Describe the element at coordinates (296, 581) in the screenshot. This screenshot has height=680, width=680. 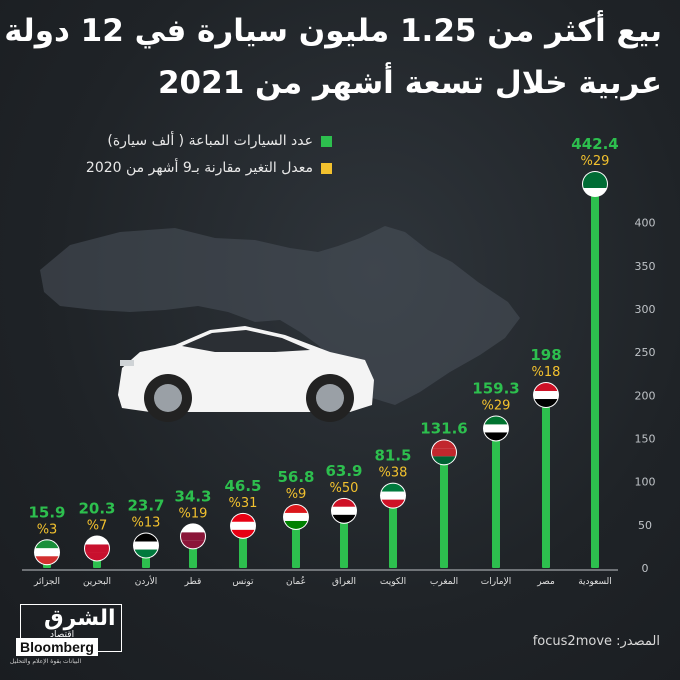
I see `category-label: عُمان` at that location.